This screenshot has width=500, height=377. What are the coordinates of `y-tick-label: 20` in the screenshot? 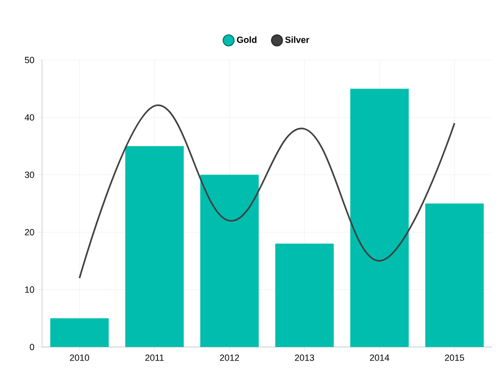 It's located at (29, 232).